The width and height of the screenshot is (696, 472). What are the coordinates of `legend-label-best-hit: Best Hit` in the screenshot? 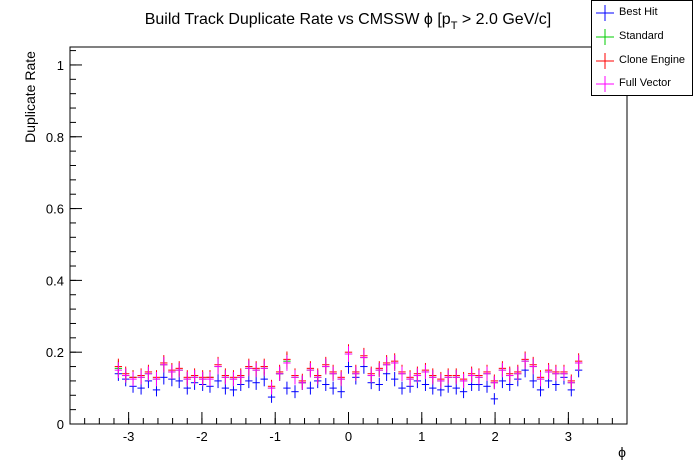 It's located at (638, 12).